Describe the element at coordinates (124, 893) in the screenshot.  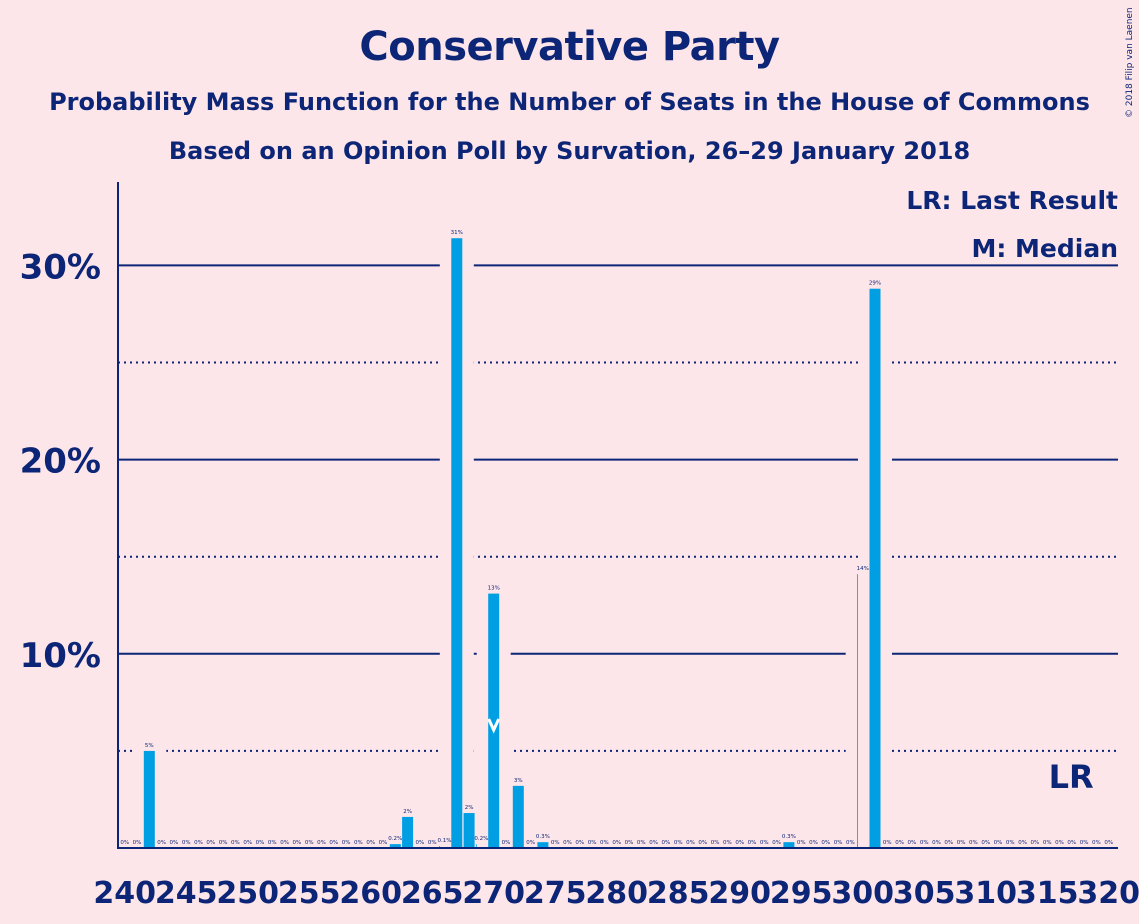
I see `x-tick-label-240: 240` at that location.